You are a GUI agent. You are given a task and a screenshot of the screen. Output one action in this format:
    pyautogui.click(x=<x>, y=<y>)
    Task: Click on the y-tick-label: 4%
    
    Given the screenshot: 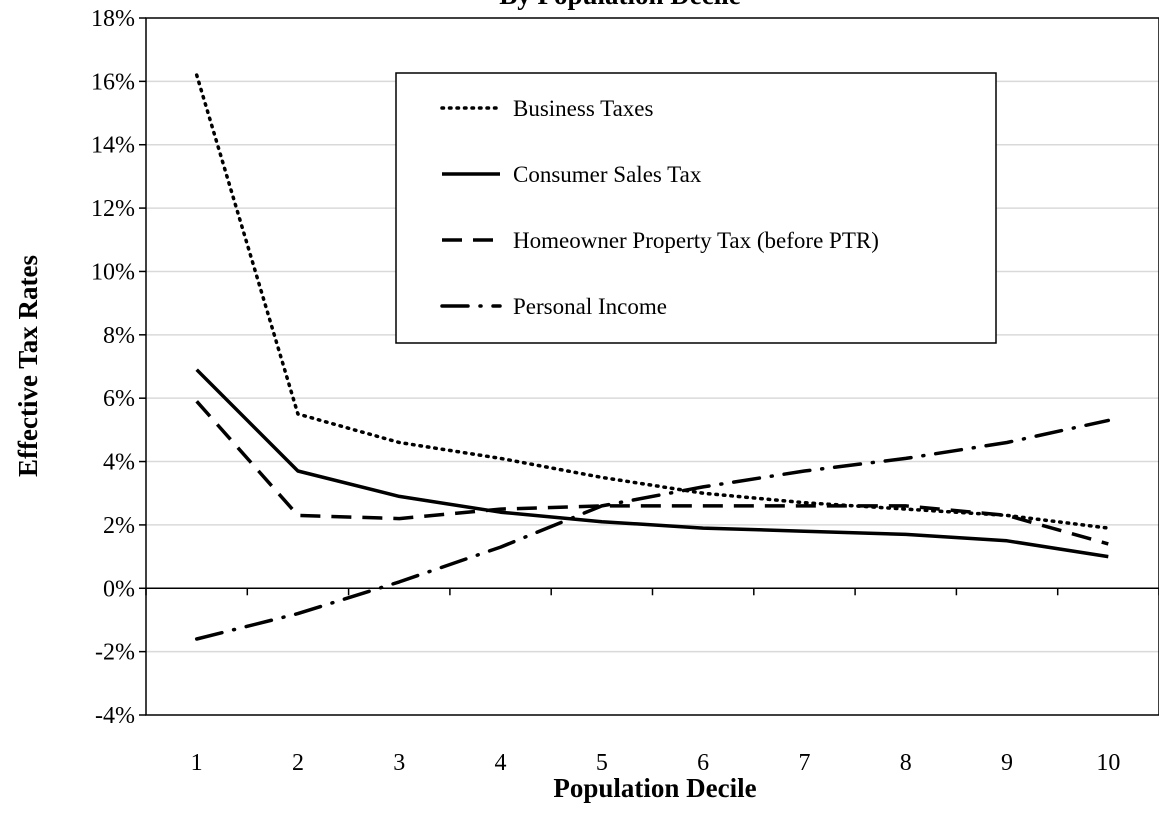 What is the action you would take?
    pyautogui.click(x=119, y=463)
    